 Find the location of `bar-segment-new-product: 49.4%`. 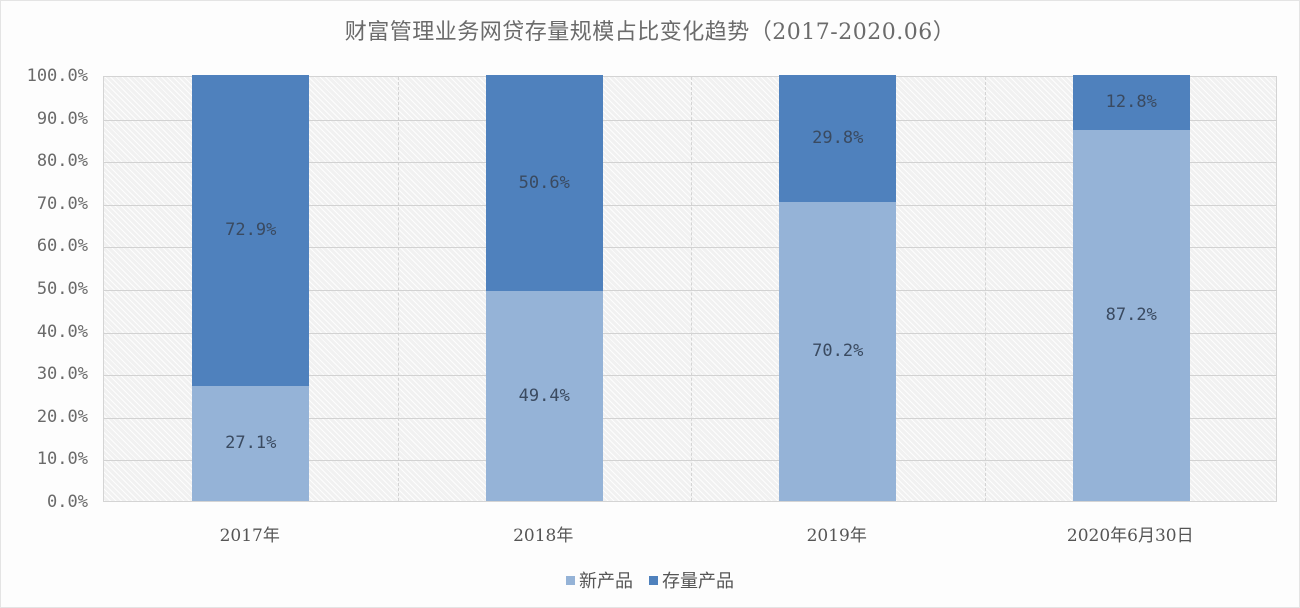

bar-segment-new-product: 49.4% is located at coordinates (544, 395).